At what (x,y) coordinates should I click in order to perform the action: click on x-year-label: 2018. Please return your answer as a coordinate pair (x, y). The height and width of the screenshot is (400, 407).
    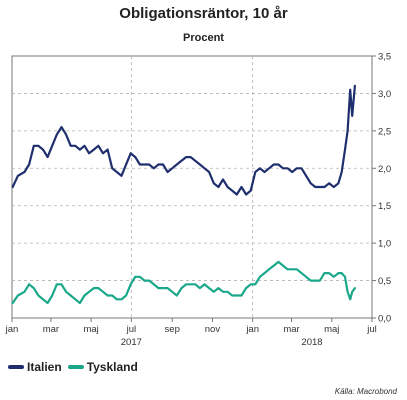
    Looking at the image, I should click on (311, 342).